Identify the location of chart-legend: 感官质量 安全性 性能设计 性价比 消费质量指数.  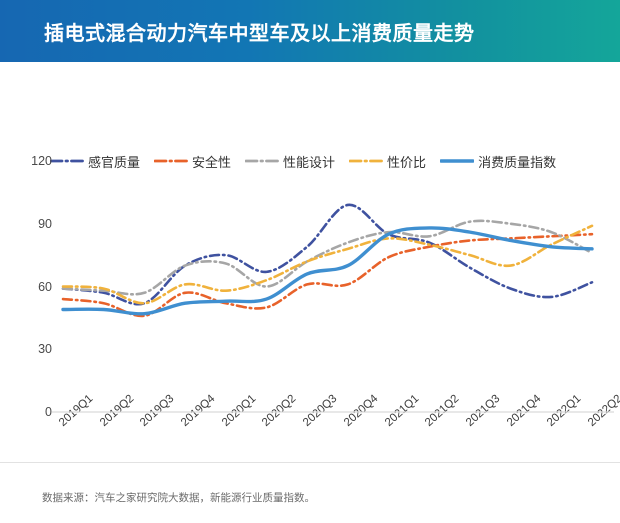
(330, 161).